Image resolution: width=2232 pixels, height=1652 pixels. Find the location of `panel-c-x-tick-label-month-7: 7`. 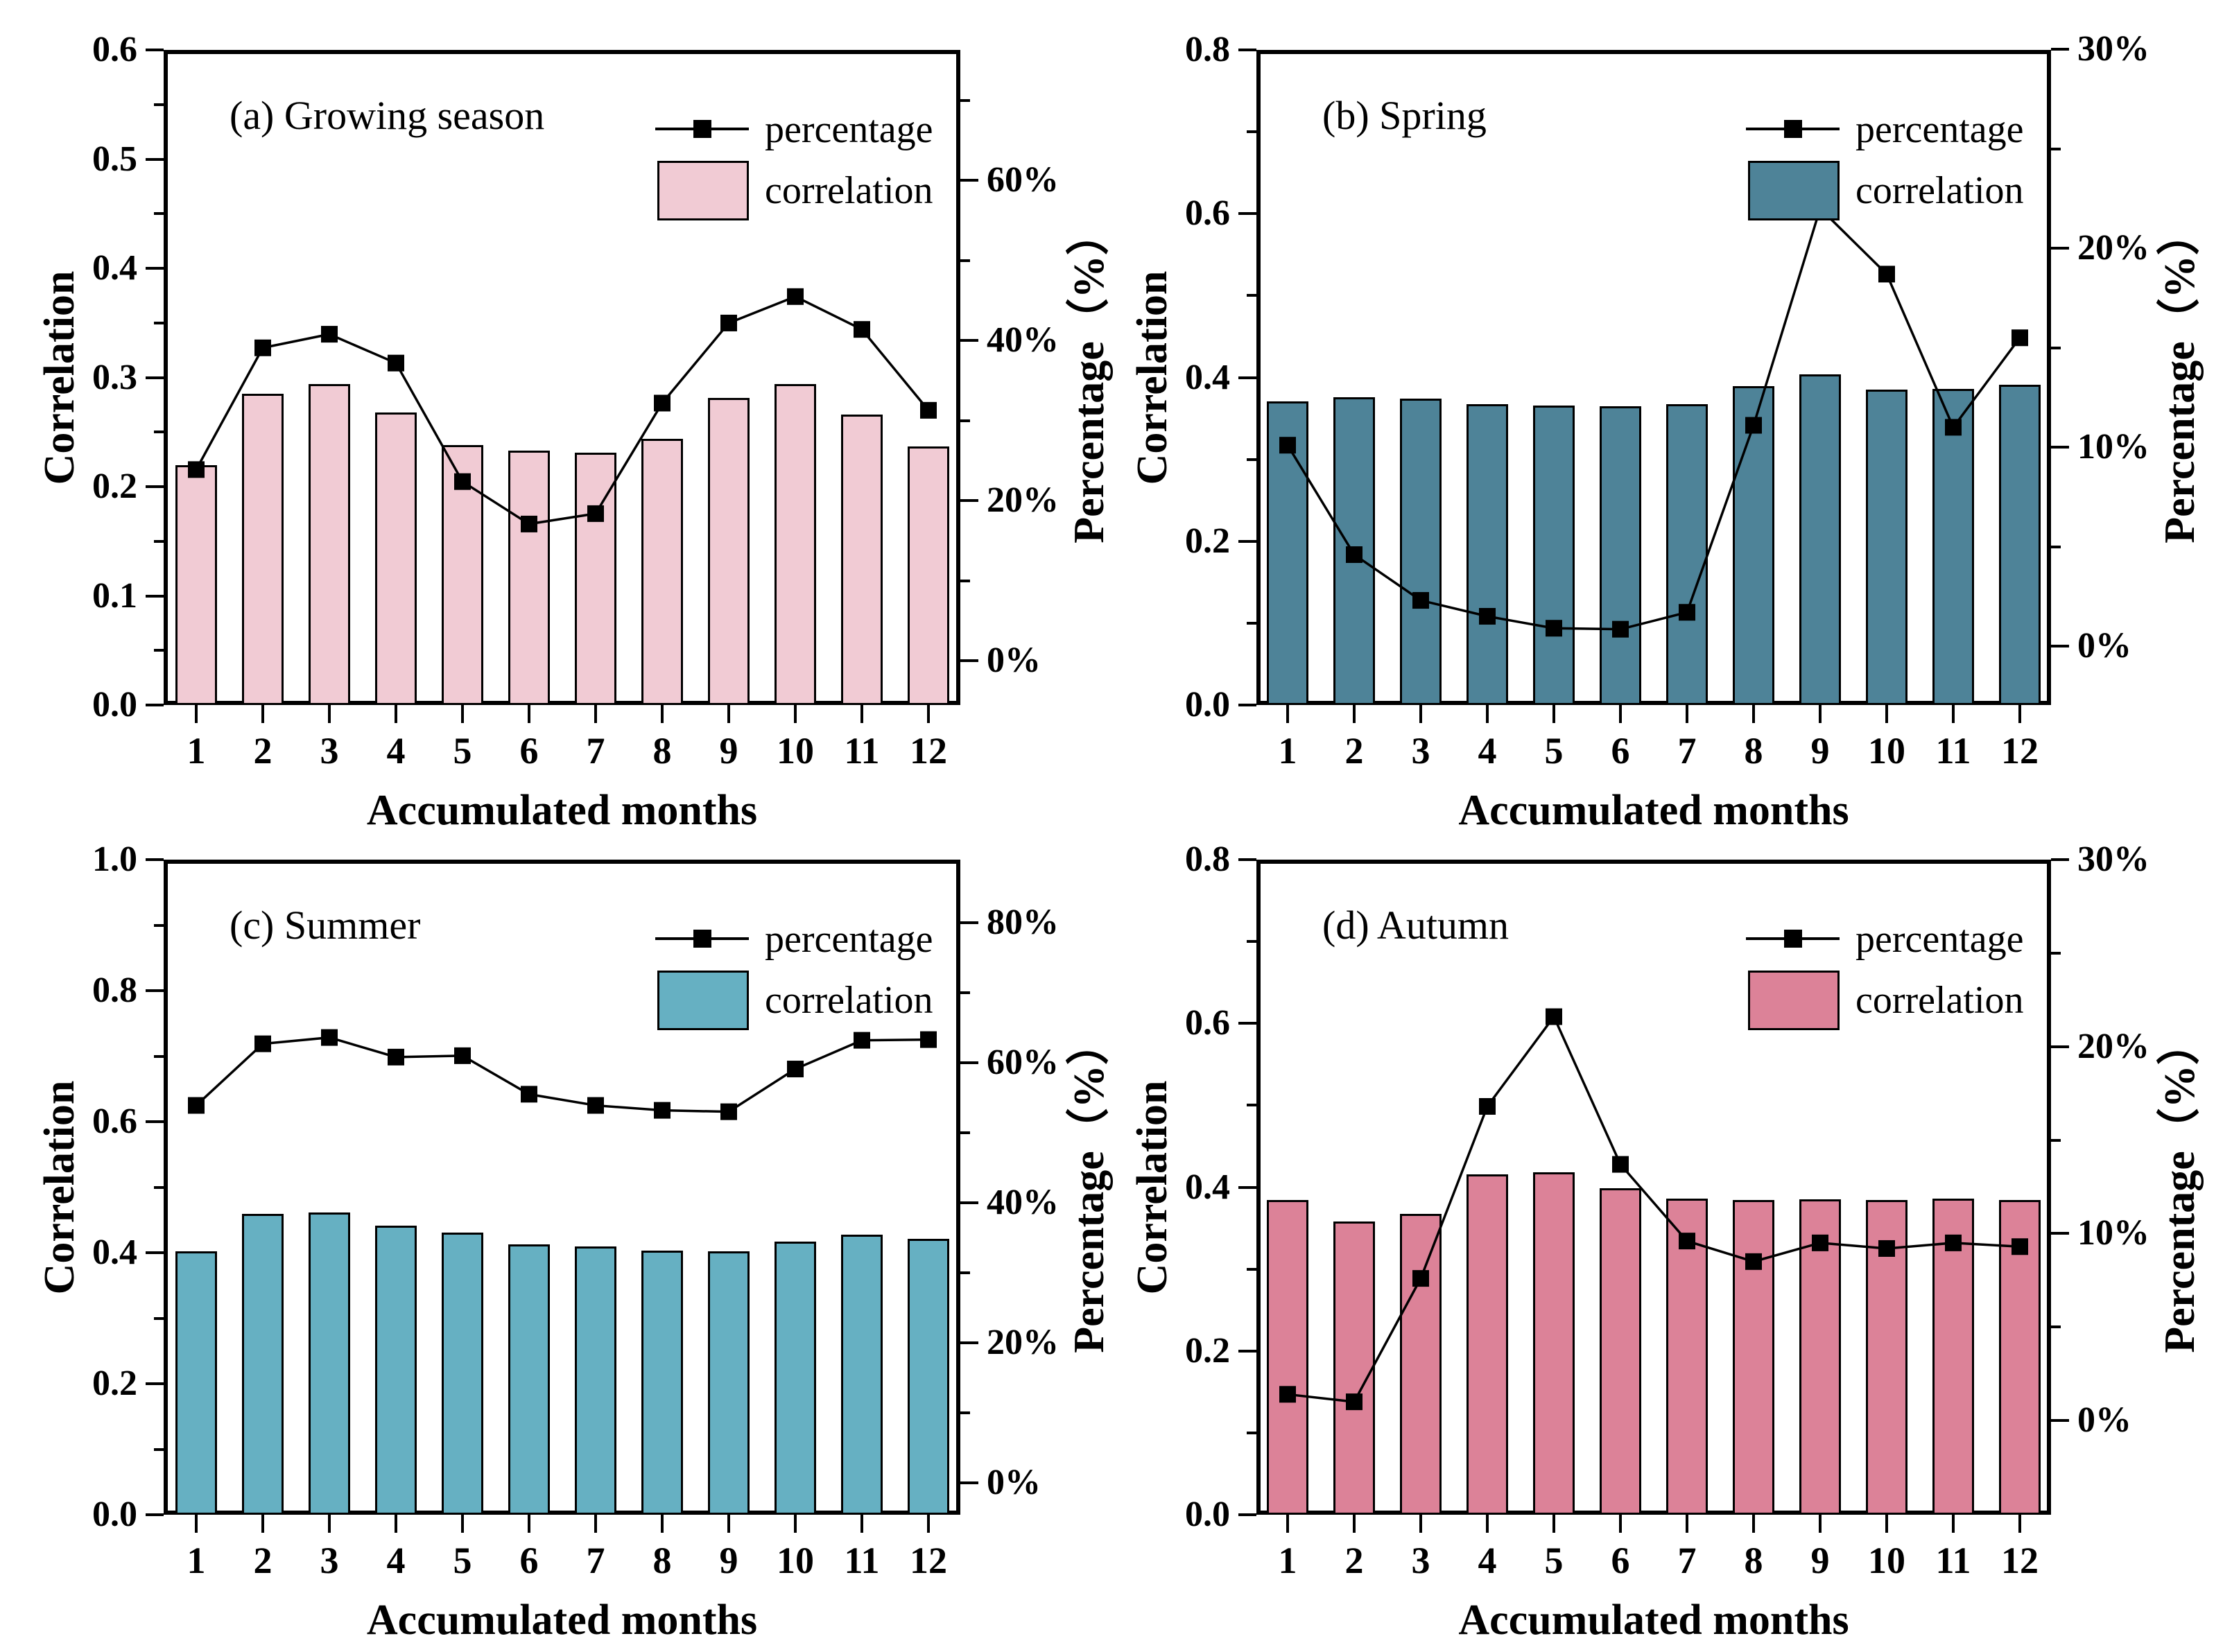

panel-c-x-tick-label-month-7: 7 is located at coordinates (595, 1560).